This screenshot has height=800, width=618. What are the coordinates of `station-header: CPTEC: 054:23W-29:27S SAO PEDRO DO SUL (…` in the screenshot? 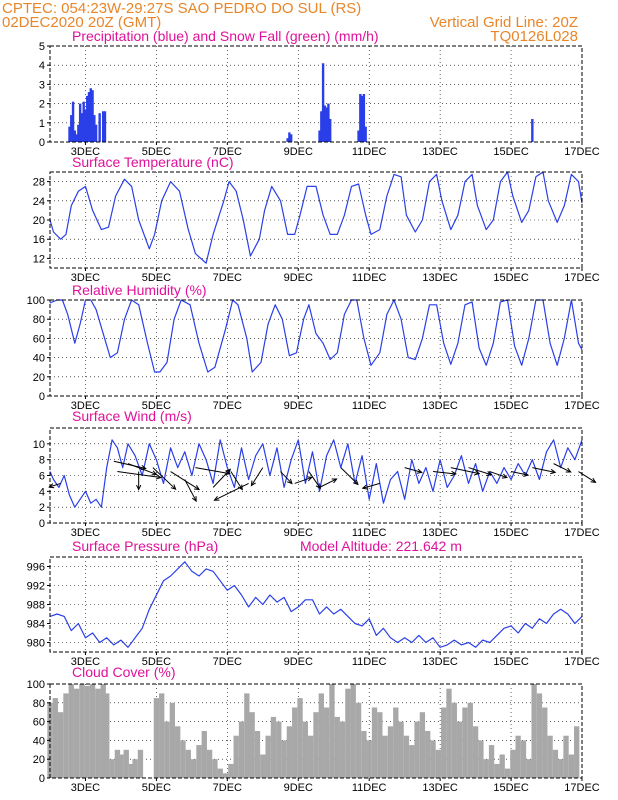 It's located at (181, 8).